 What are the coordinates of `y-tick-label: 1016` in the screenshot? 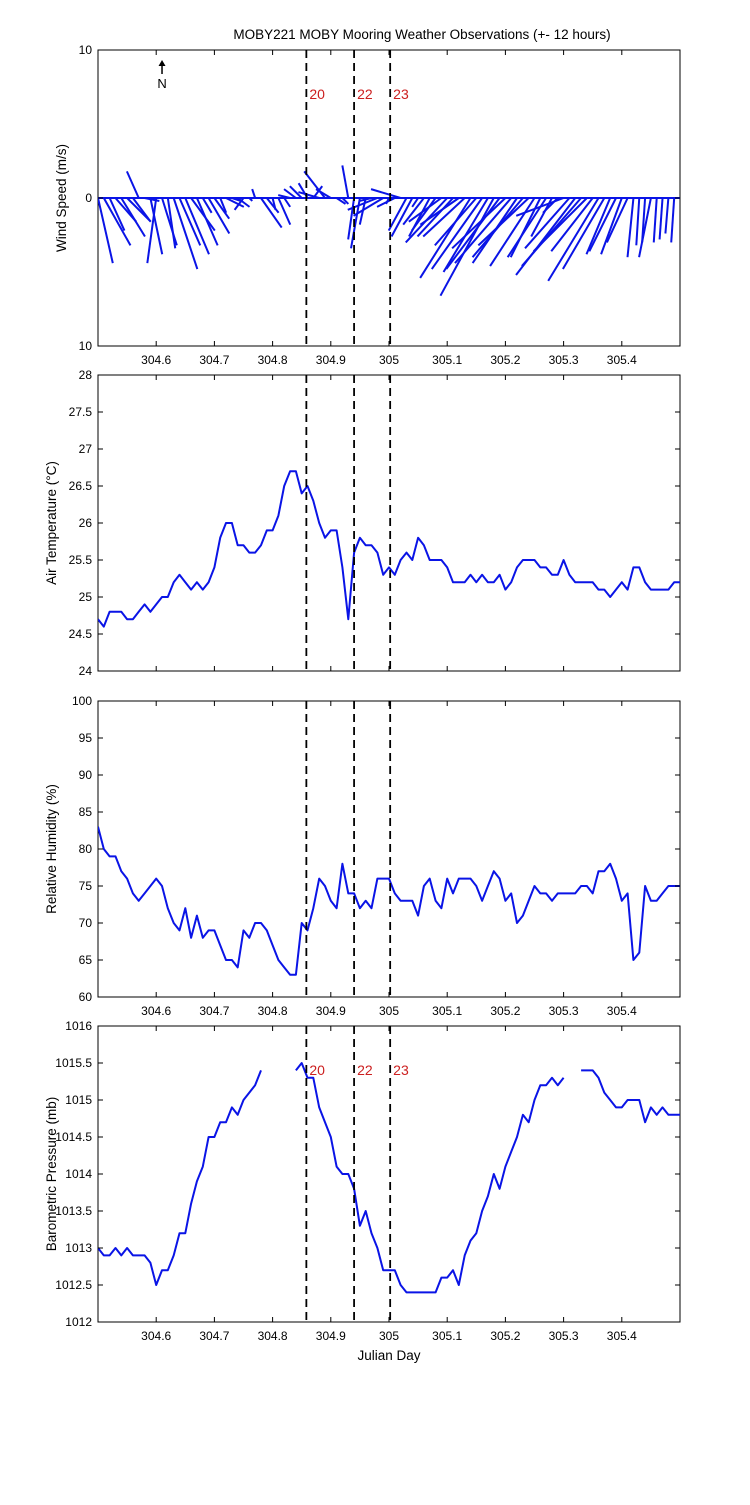 It's located at (78, 1026).